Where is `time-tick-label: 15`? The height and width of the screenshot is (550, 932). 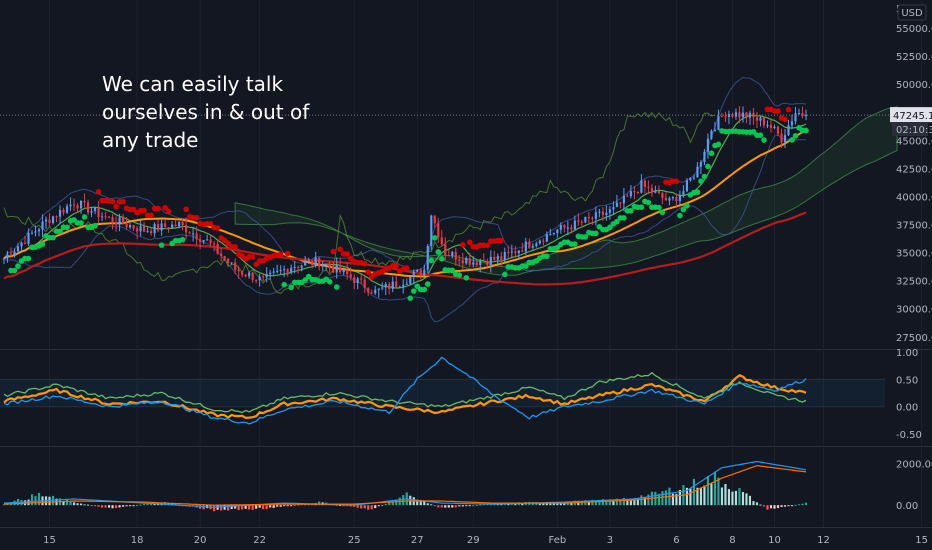
time-tick-label: 15 is located at coordinates (921, 540).